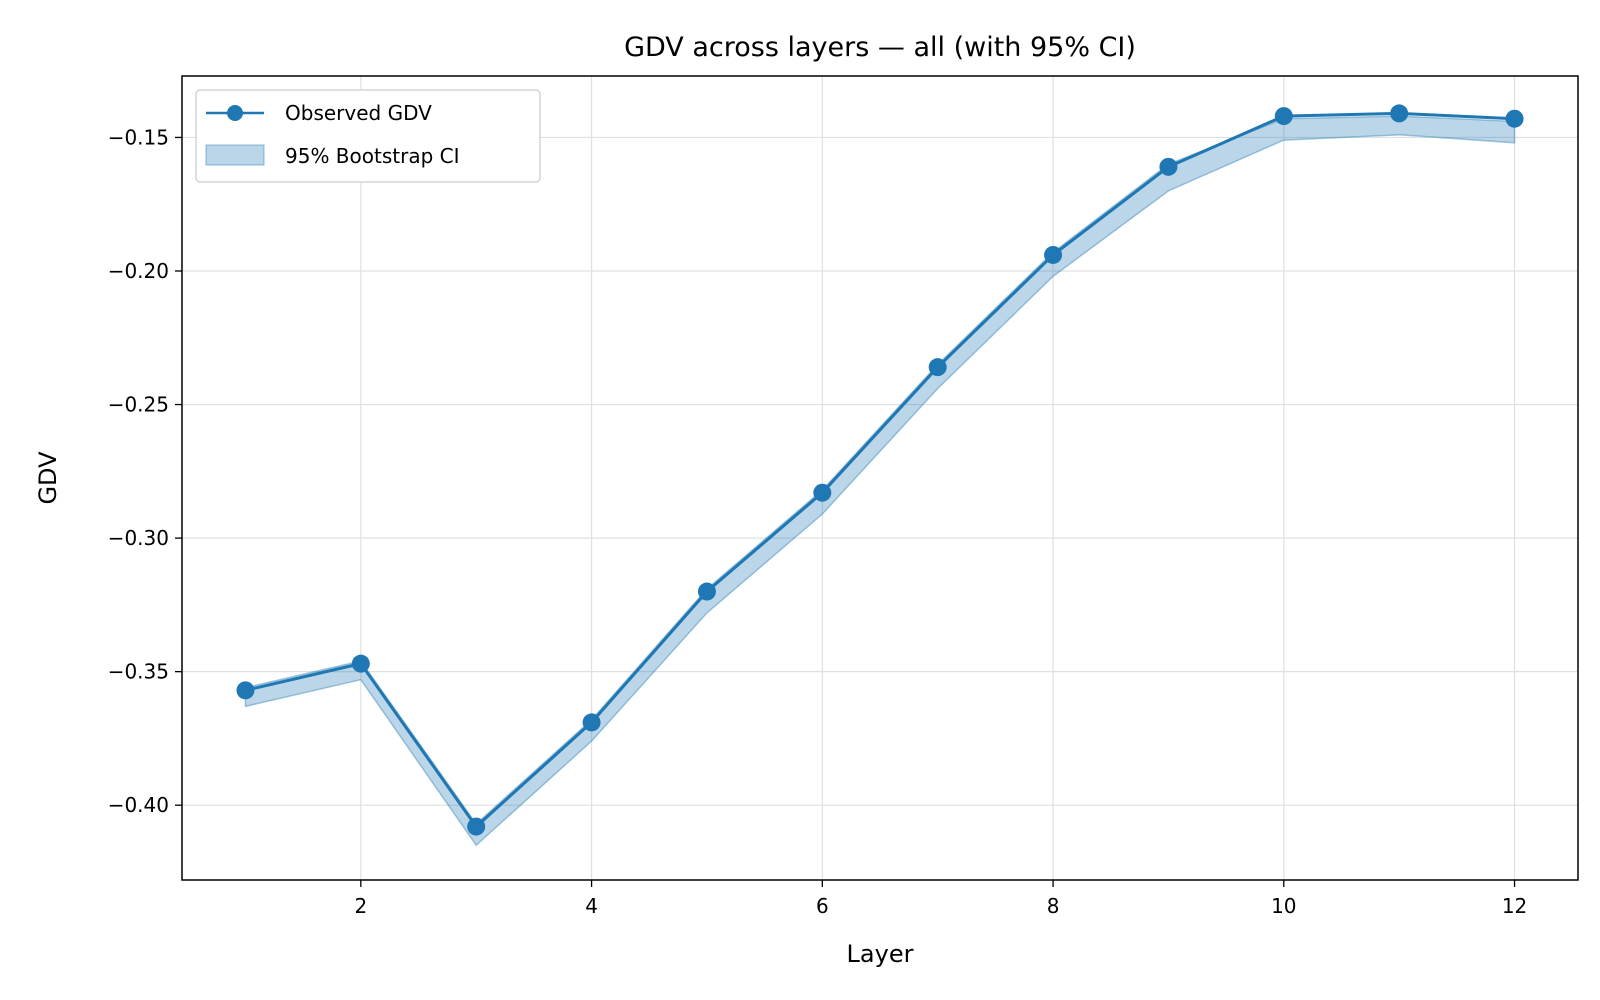 The width and height of the screenshot is (1600, 1000). Describe the element at coordinates (372, 156) in the screenshot. I see `legend-label-ci: 95% Bootstrap CI` at that location.